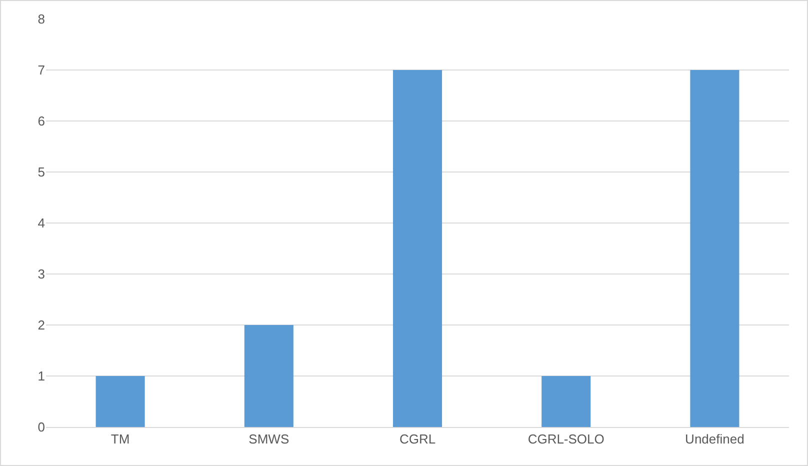  What do you see at coordinates (269, 439) in the screenshot?
I see `x-tick-label: SMWS` at bounding box center [269, 439].